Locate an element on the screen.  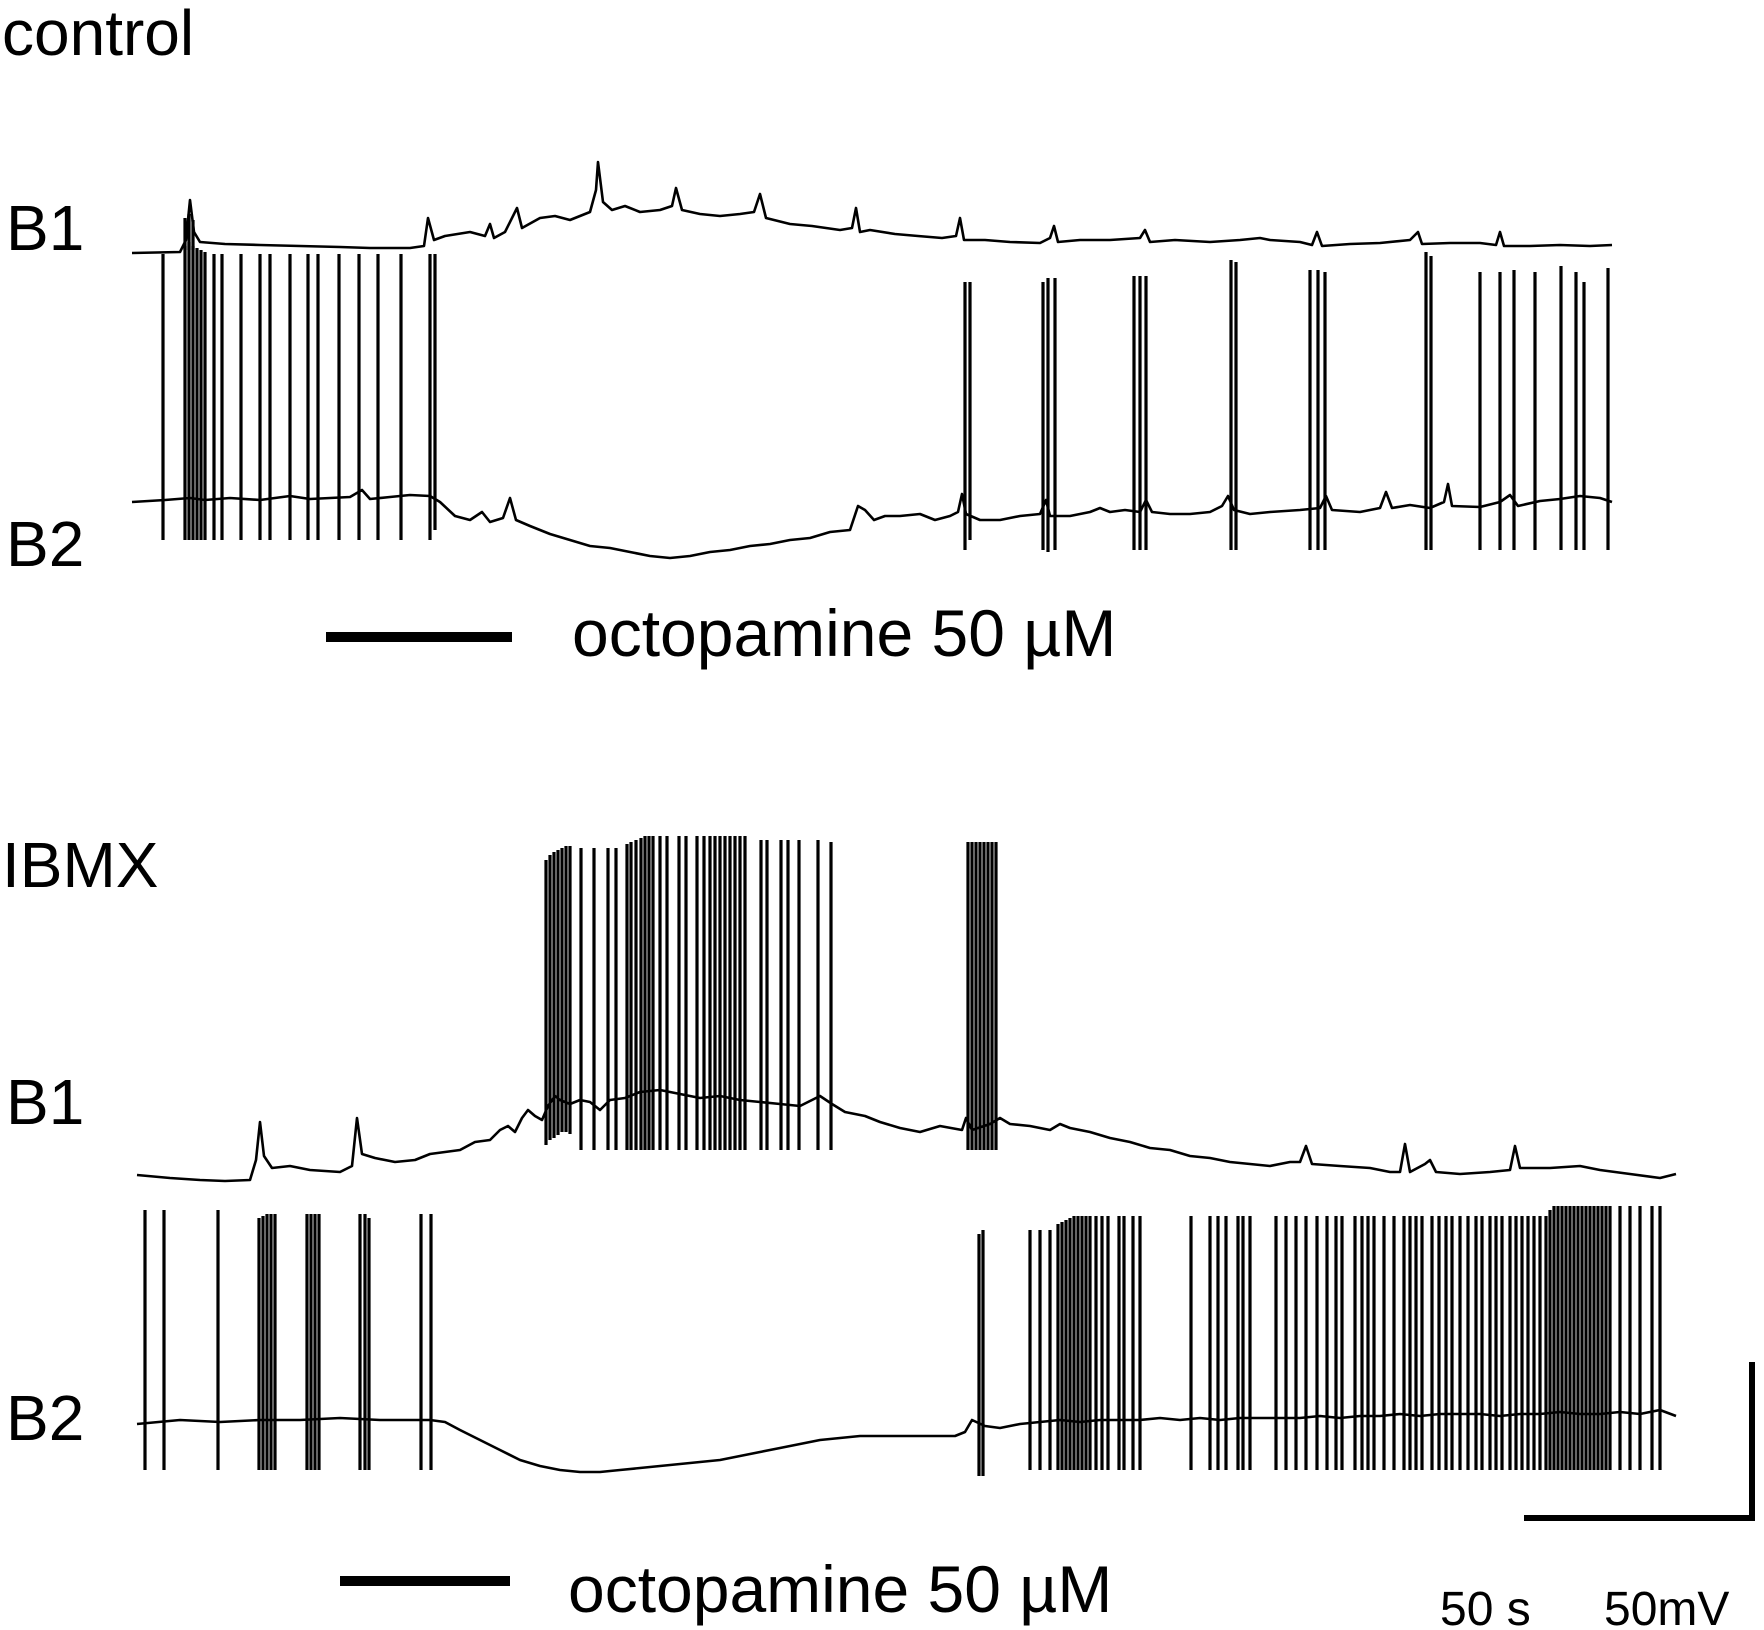
scale-bar: 50 s 50mV is located at coordinates (1597, 1496).